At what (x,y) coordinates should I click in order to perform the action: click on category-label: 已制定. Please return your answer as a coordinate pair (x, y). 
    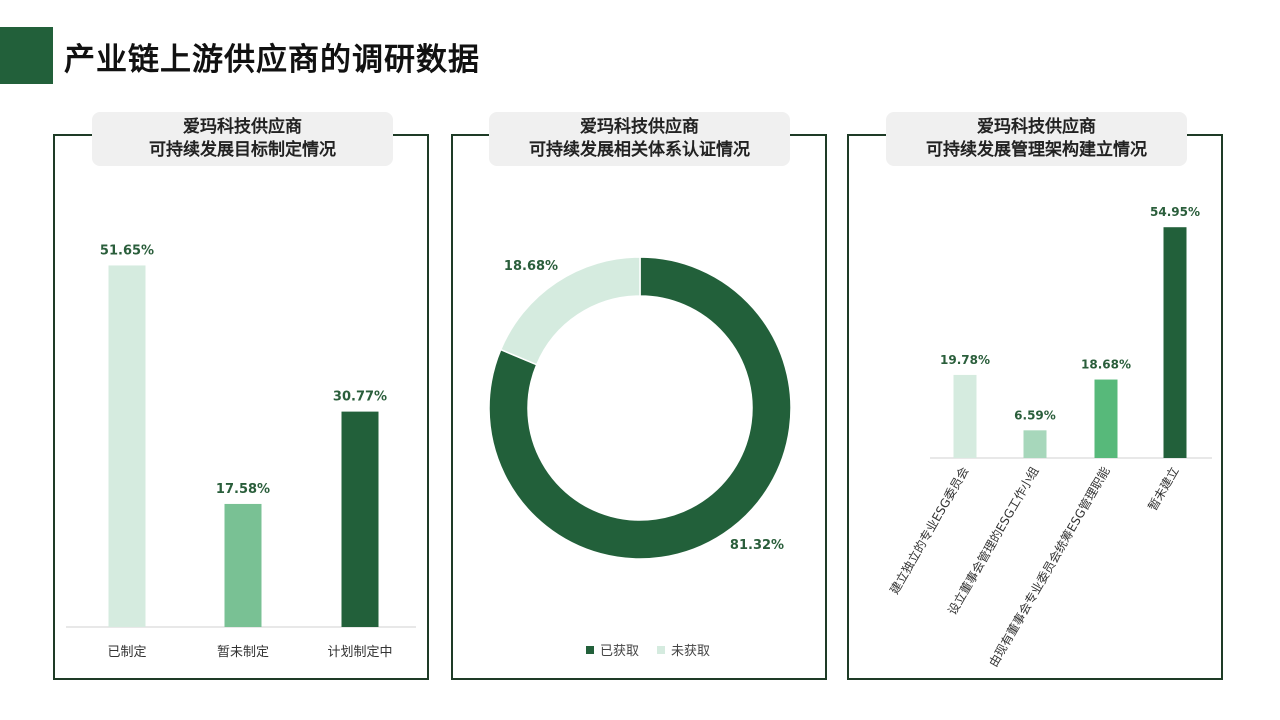
    Looking at the image, I should click on (126, 652).